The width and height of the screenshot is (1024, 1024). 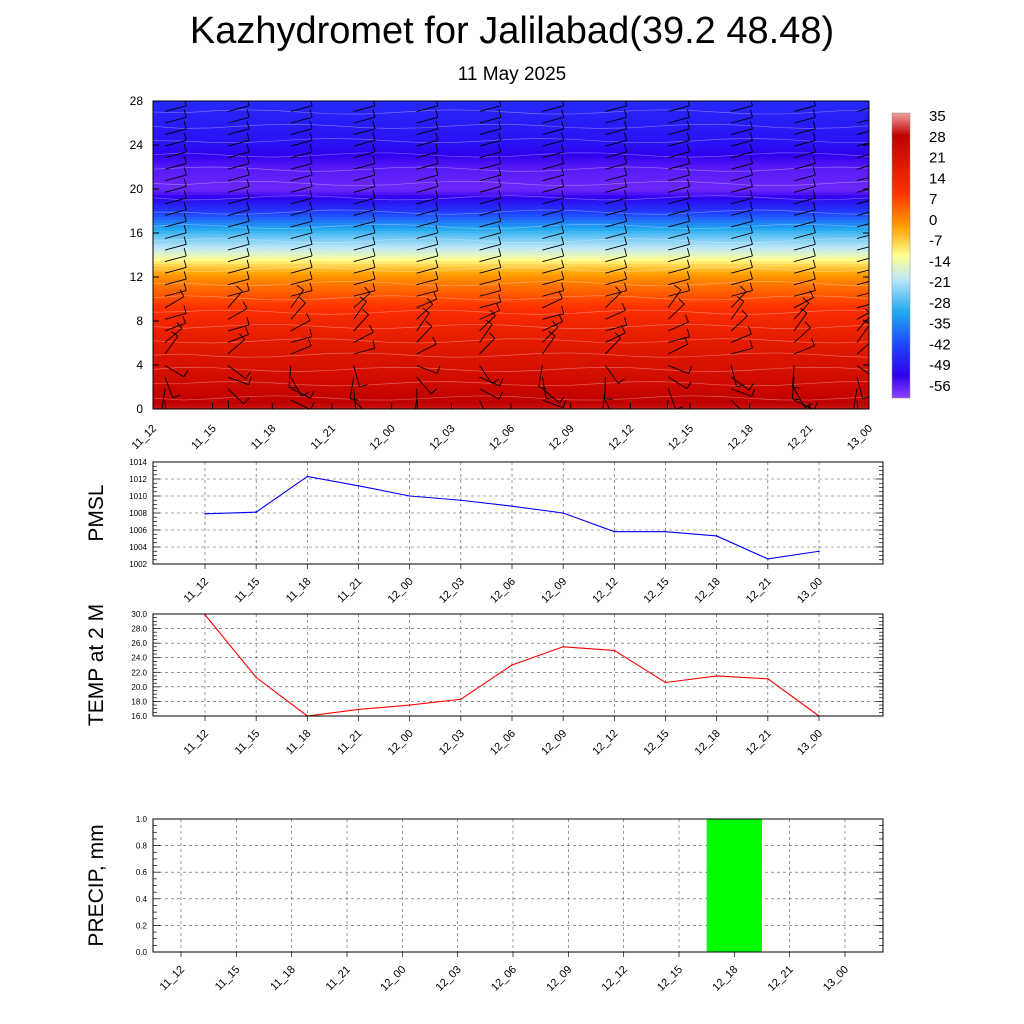 What do you see at coordinates (836, 979) in the screenshot?
I see `precip-x-tick-label: 13_00` at bounding box center [836, 979].